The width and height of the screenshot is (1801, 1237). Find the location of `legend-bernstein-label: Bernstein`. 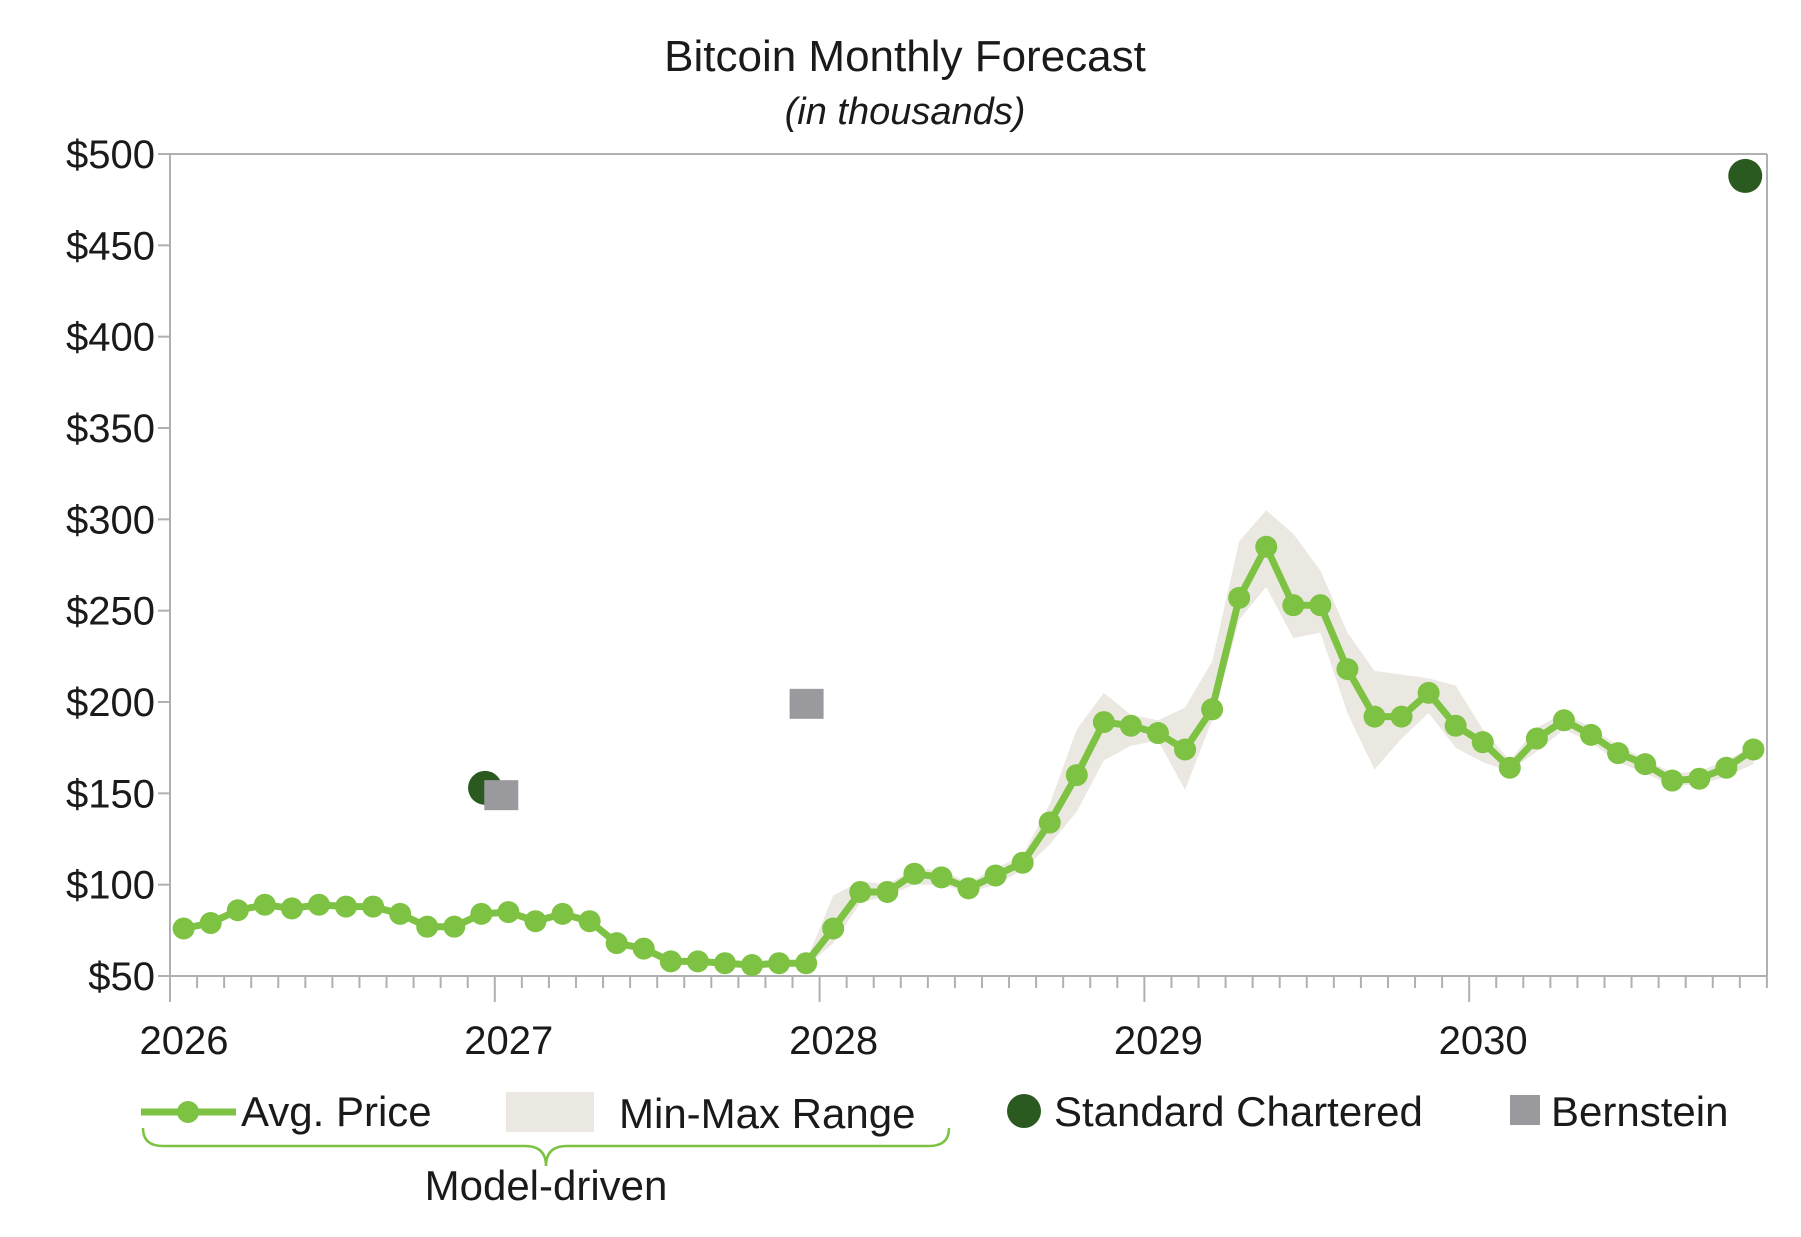

legend-bernstein-label: Bernstein is located at coordinates (1639, 1111).